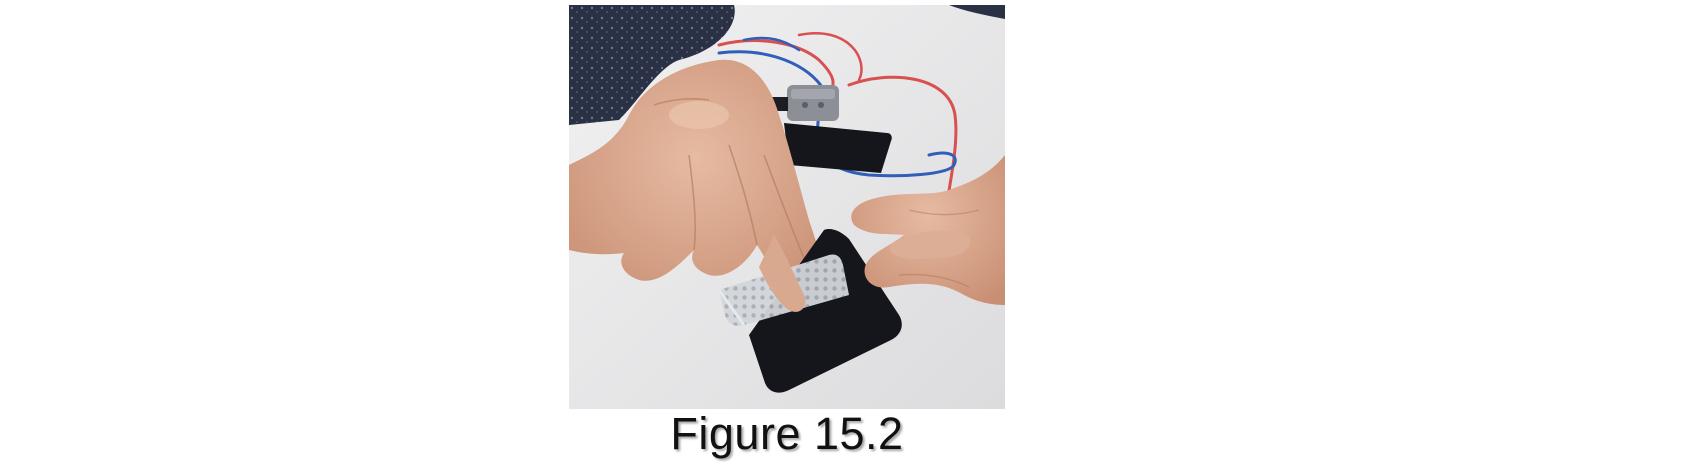 This screenshot has height=476, width=1698. Describe the element at coordinates (696, 183) in the screenshot. I see `left-hand` at that location.